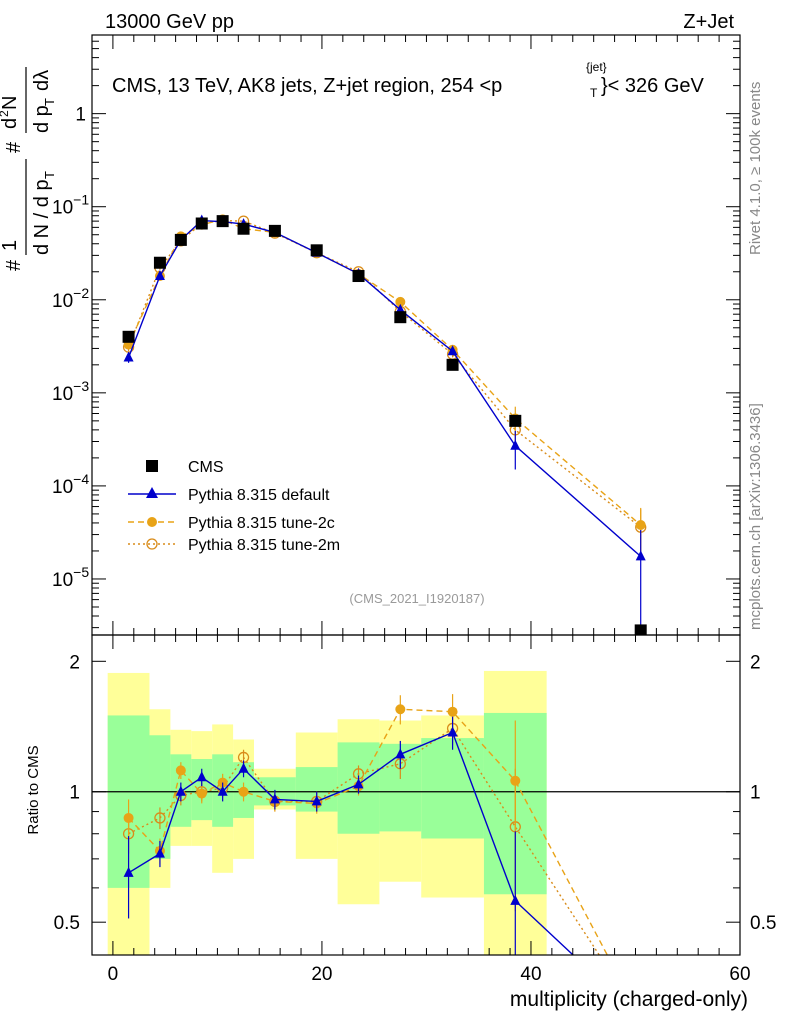 Image resolution: width=786 pixels, height=1024 pixels. Describe the element at coordinates (755, 516) in the screenshot. I see `mcplots-label: mcplots.cern.ch [arXiv:1306.3436]` at that location.